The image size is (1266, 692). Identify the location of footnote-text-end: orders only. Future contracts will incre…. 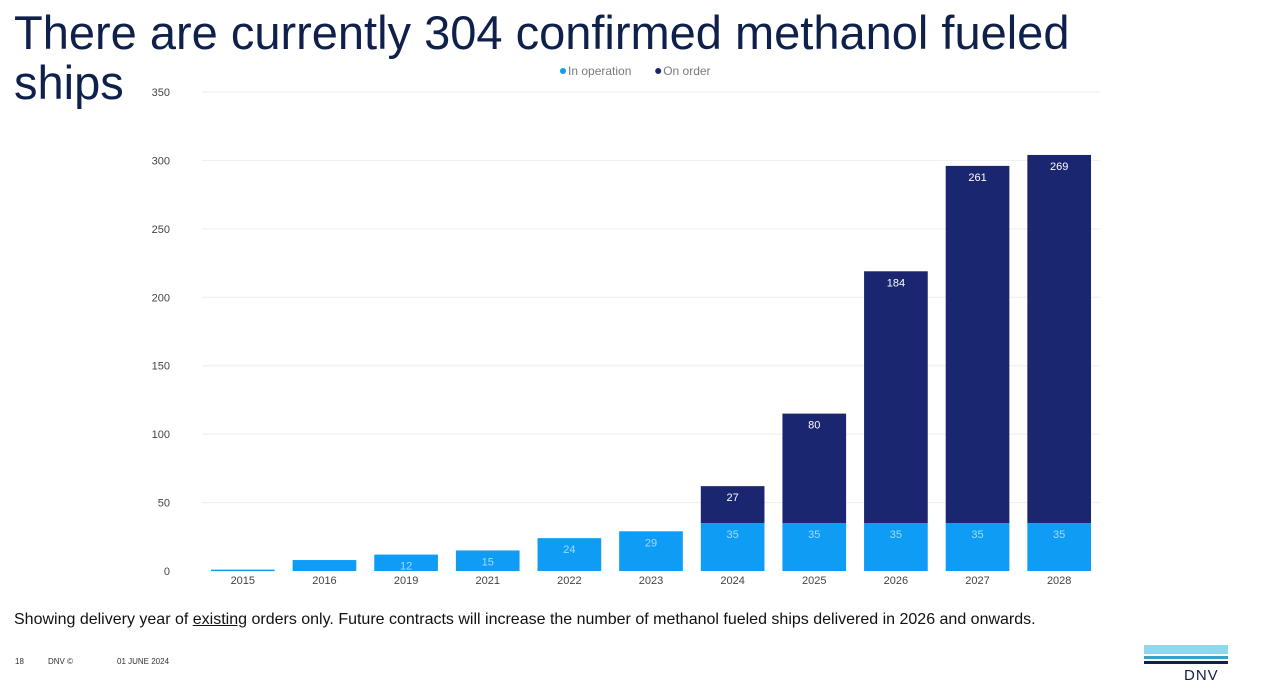
(641, 619).